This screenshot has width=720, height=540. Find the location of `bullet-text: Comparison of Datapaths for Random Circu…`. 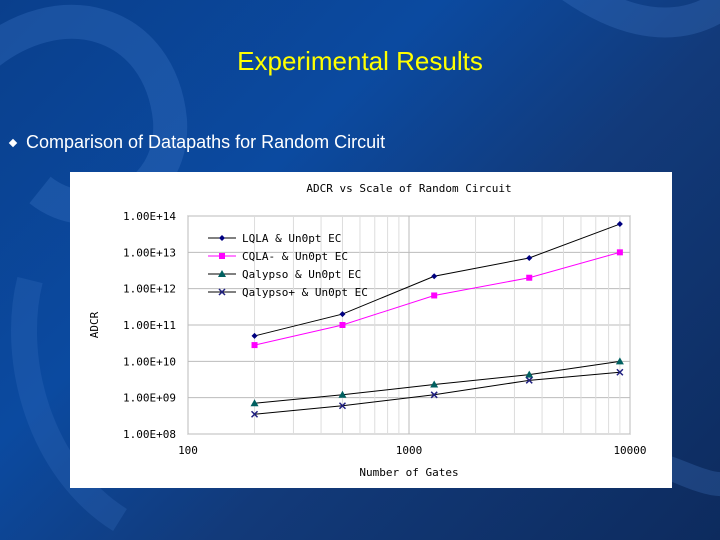

bullet-text: Comparison of Datapaths for Random Circu… is located at coordinates (206, 142).